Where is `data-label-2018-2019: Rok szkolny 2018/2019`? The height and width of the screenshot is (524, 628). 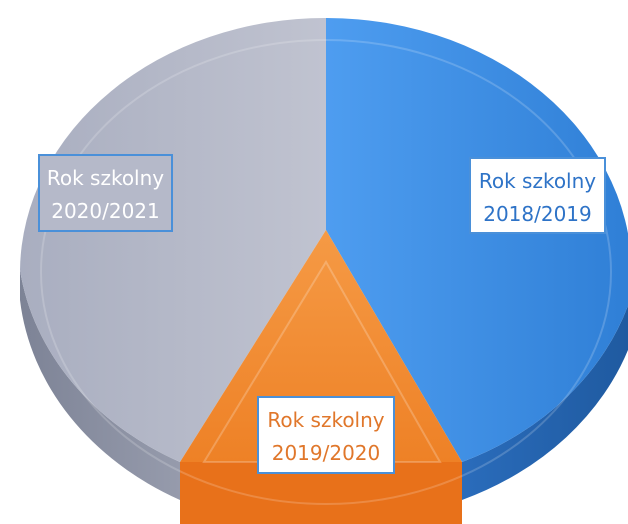 data-label-2018-2019: Rok szkolny 2018/2019 is located at coordinates (537, 195).